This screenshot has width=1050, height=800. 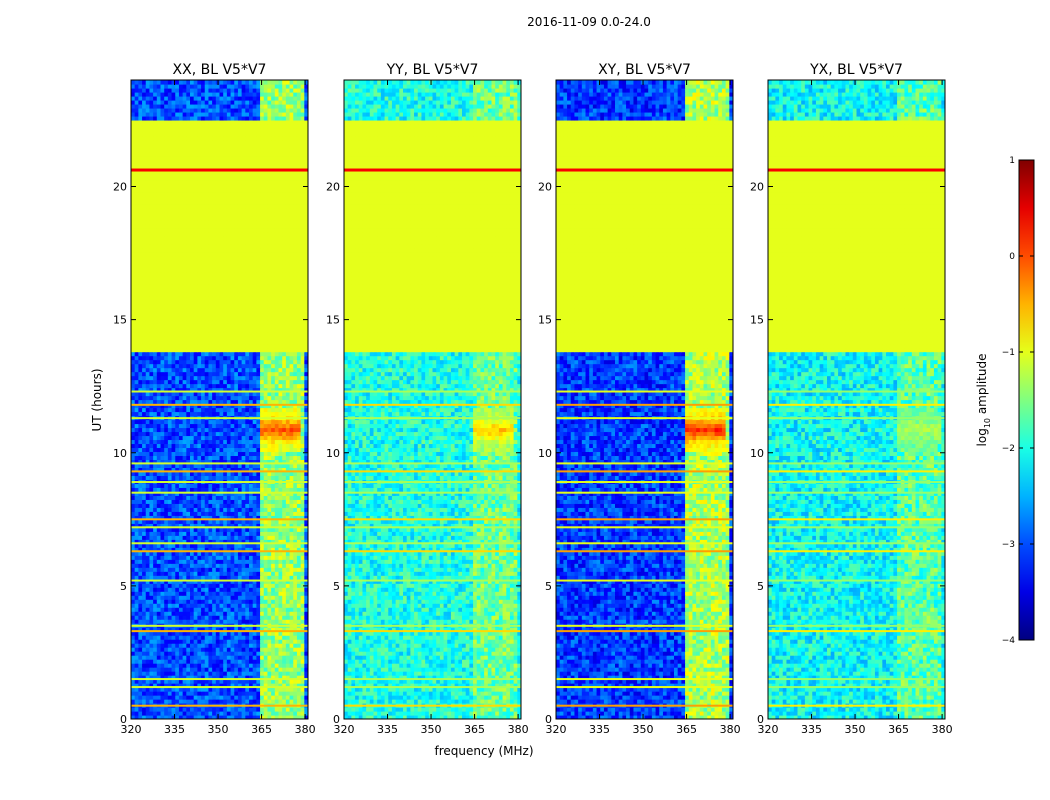 What do you see at coordinates (1026, 400) in the screenshot?
I see `colorbar-gradient` at bounding box center [1026, 400].